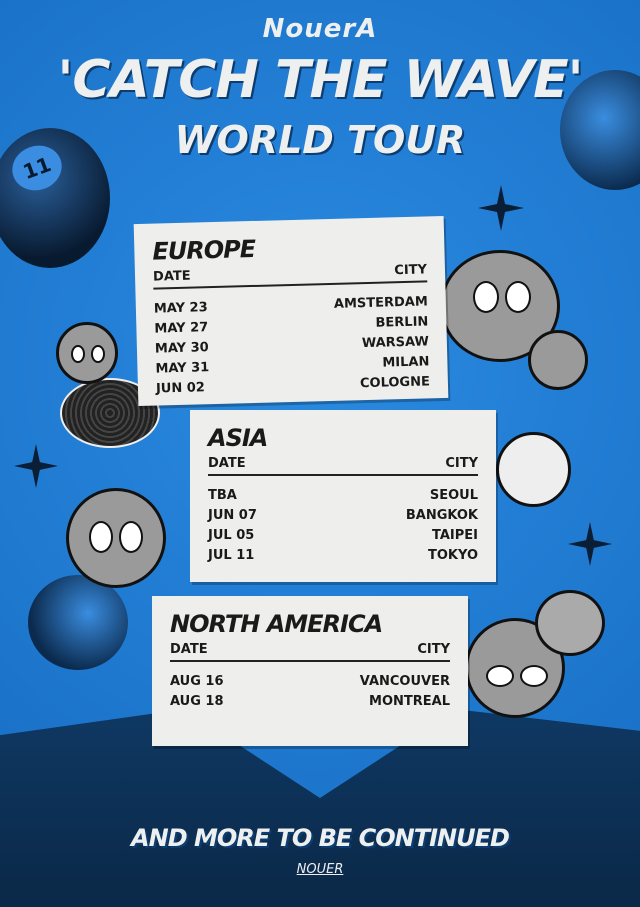  I want to click on show-city: BANGKOK, so click(441, 515).